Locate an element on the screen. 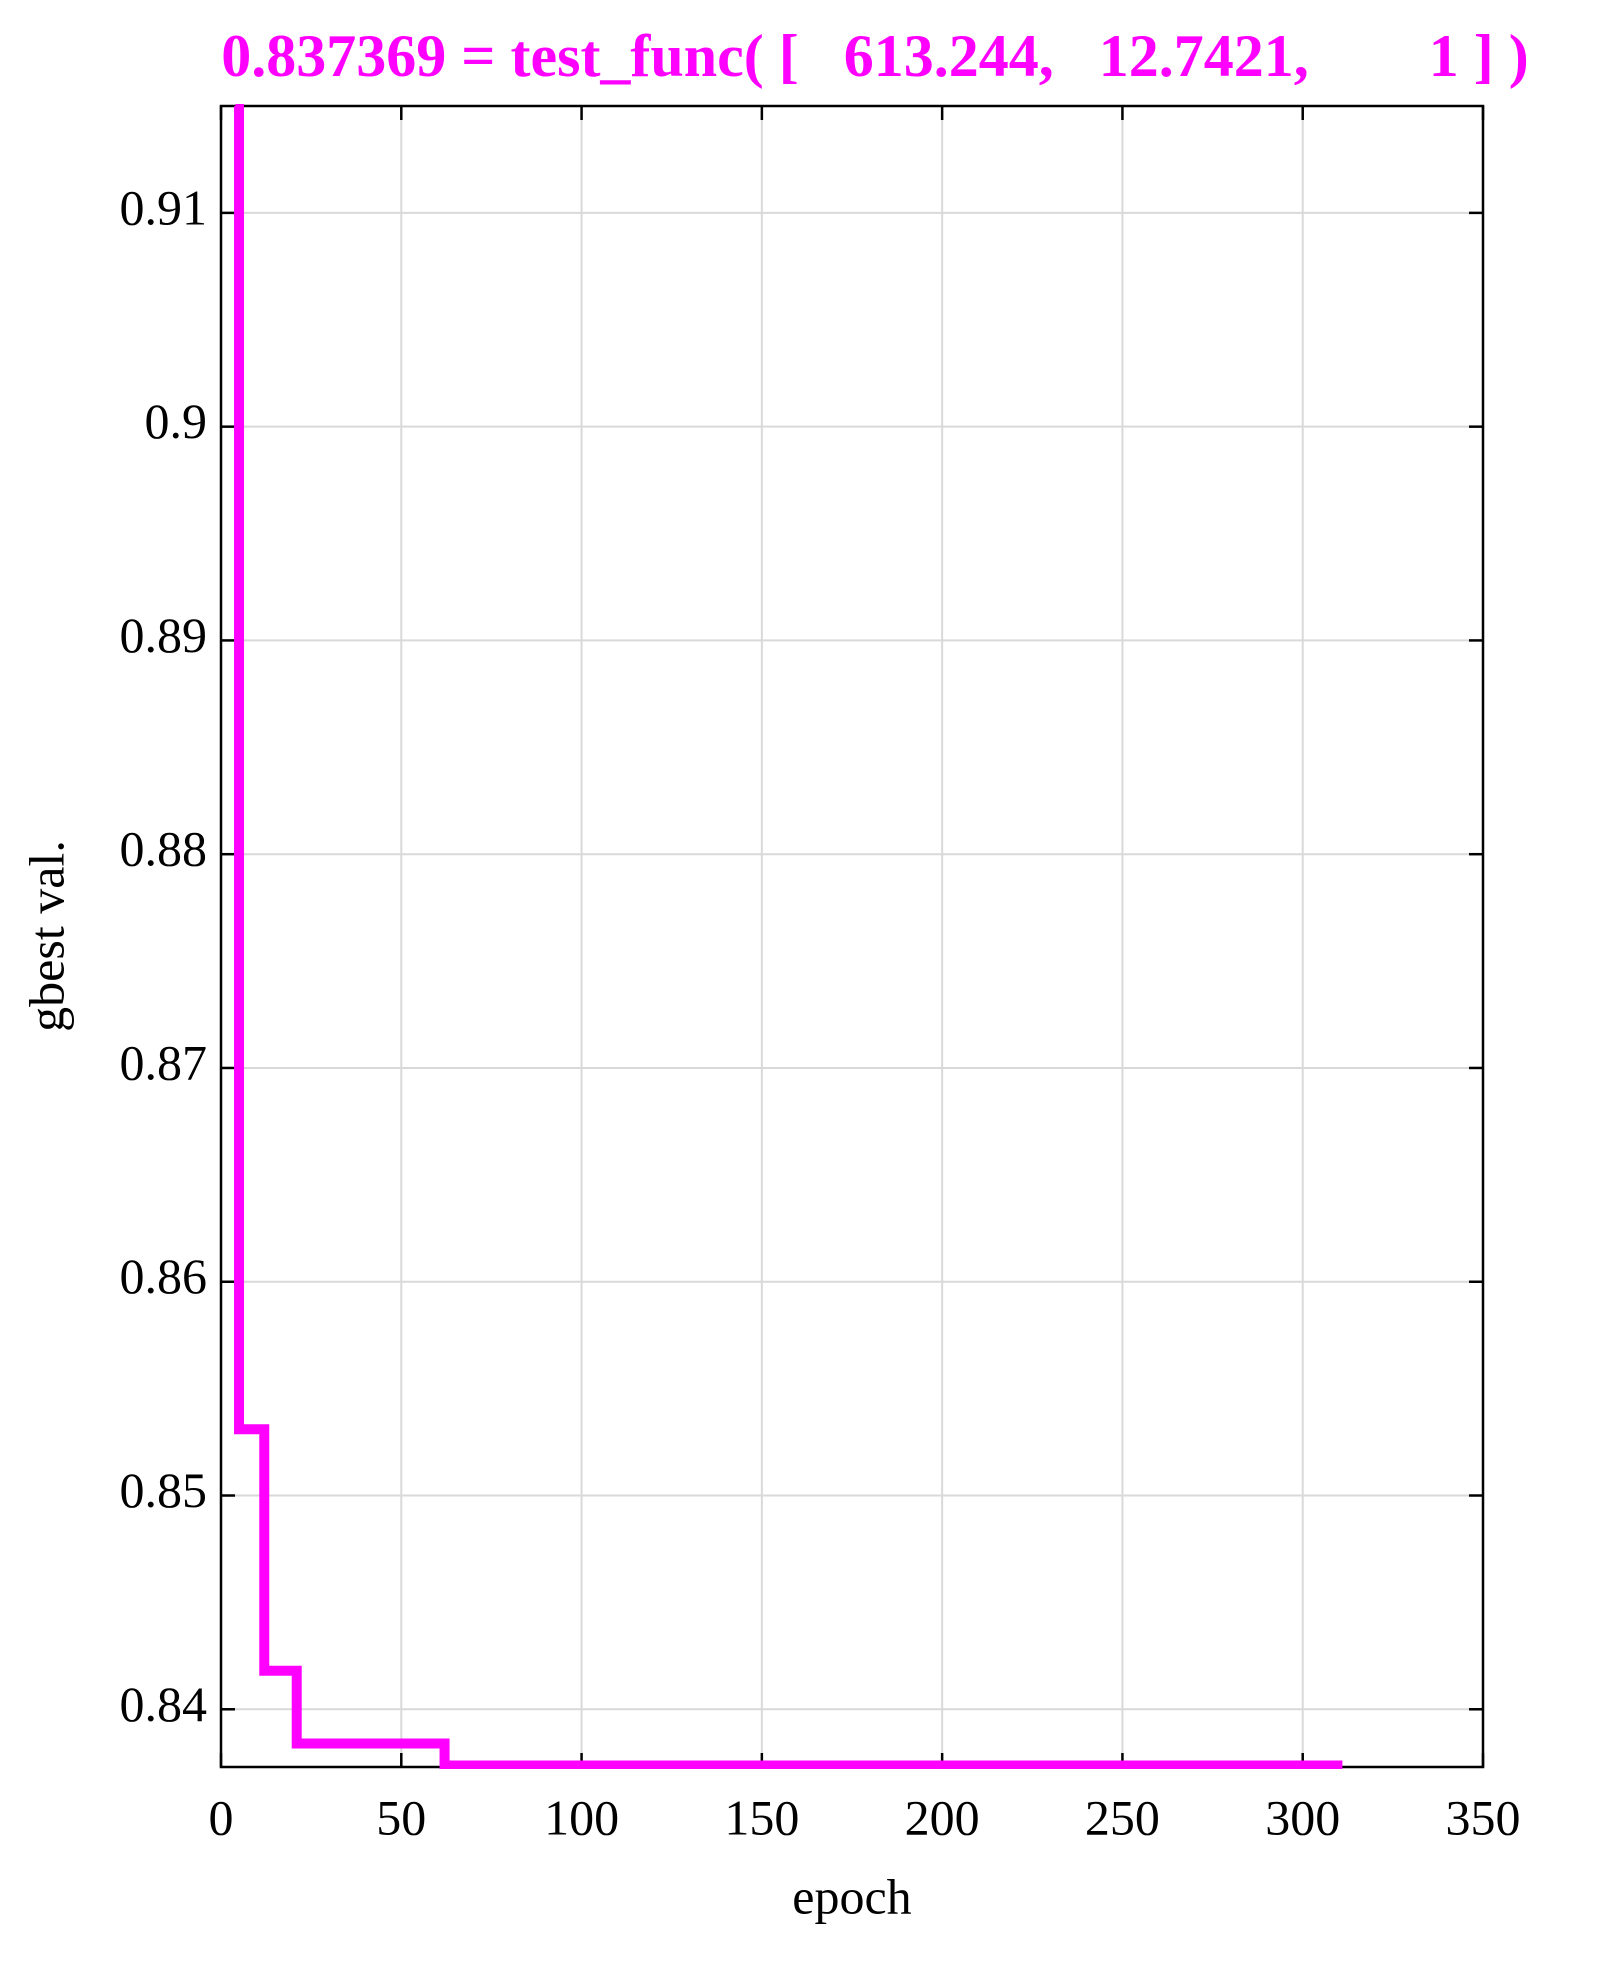 This screenshot has width=1598, height=1986. y-tick-label: 0.86 is located at coordinates (164, 1276).